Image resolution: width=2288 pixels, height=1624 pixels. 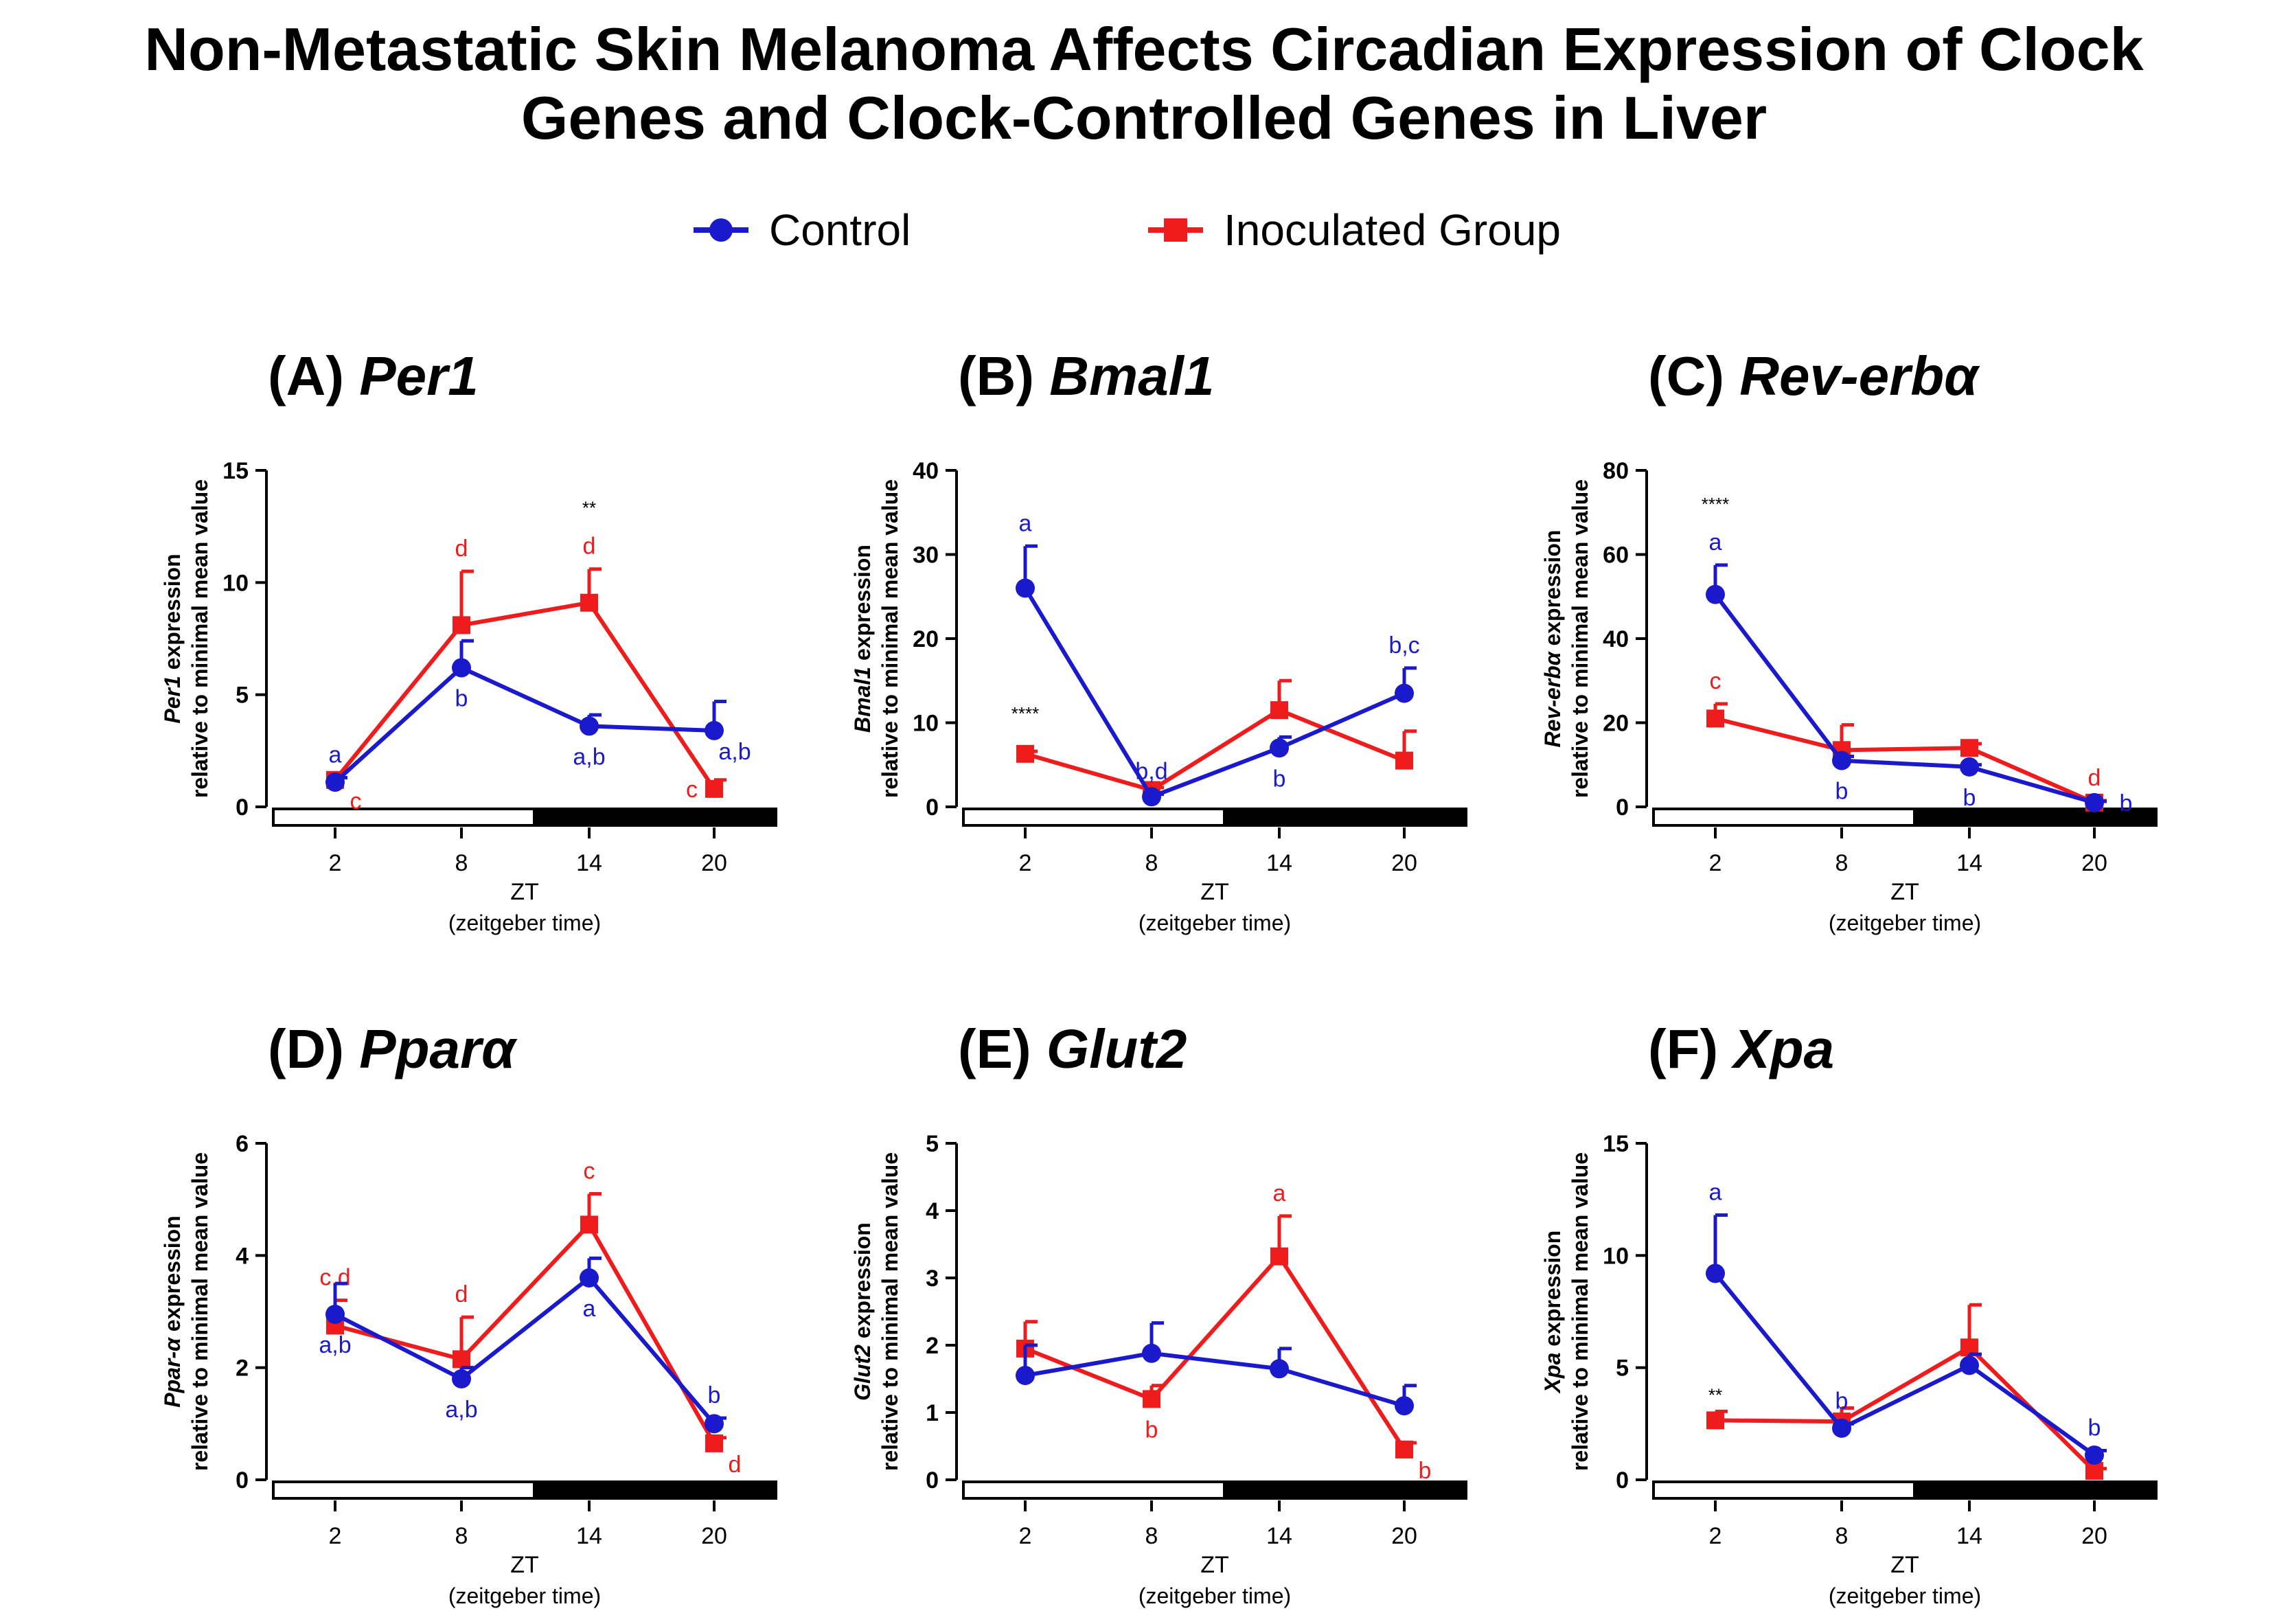 I want to click on panel-letter: (E), so click(x=1002, y=1048).